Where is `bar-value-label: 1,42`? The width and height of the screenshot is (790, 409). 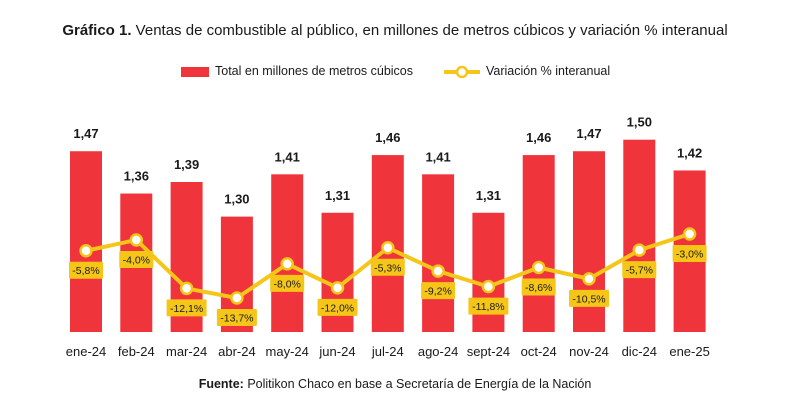 bar-value-label: 1,42 is located at coordinates (689, 152).